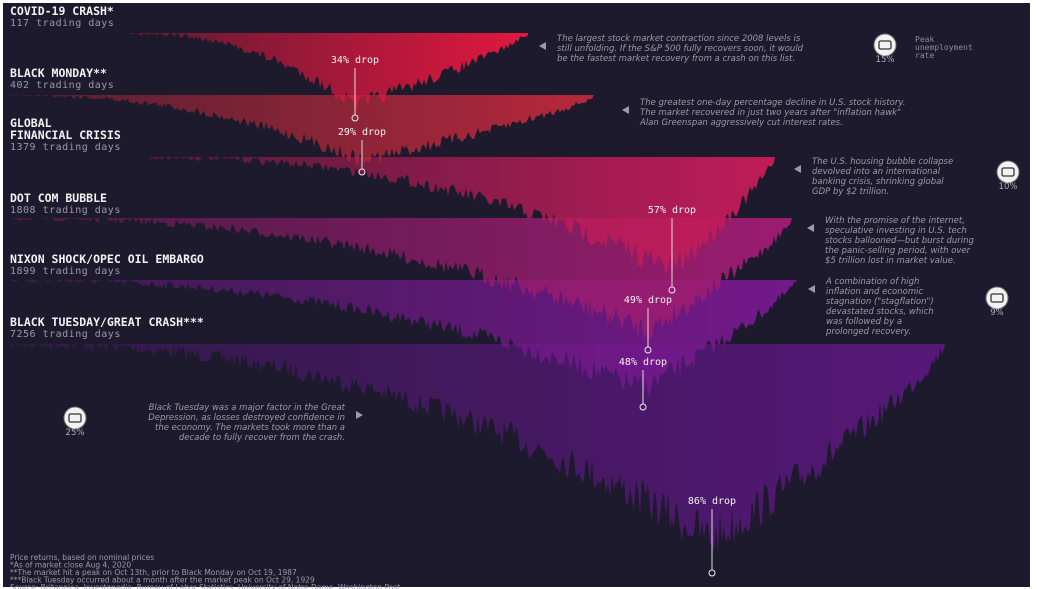 The image size is (1037, 589). What do you see at coordinates (82, 557) in the screenshot?
I see `footnote: Price returns, based on nominal prices` at bounding box center [82, 557].